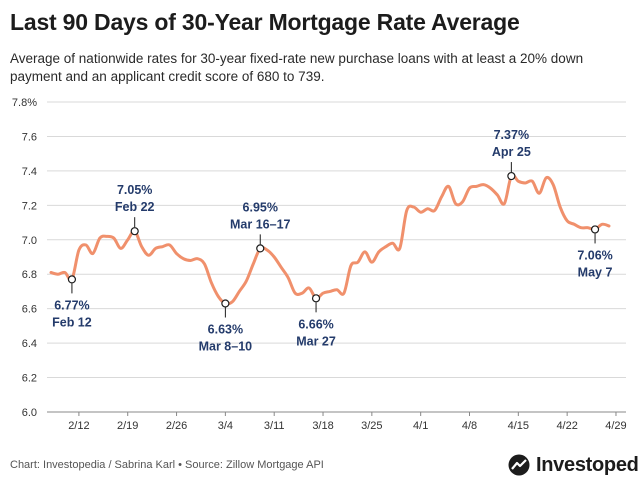 The height and width of the screenshot is (487, 640). Describe the element at coordinates (24, 258) in the screenshot. I see `y-axis: 6.0 6.2 6.4 6.6 6.8 7.0 7.2 7.4 7.6 7.8%` at that location.